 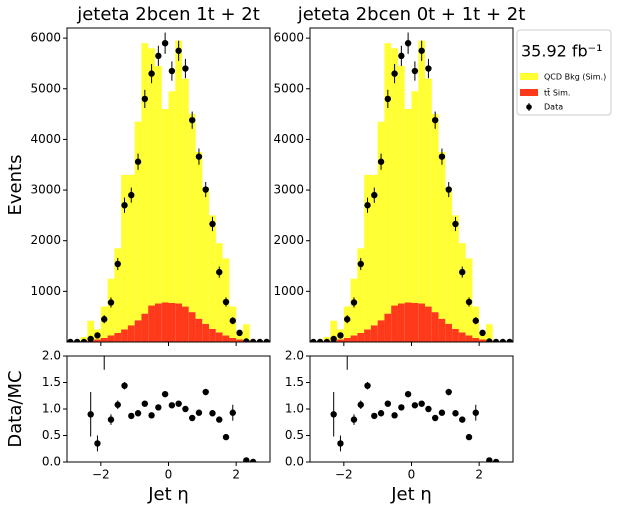 What do you see at coordinates (575, 77) in the screenshot?
I see `legend-label: QCD Bkg (Sim.)` at bounding box center [575, 77].